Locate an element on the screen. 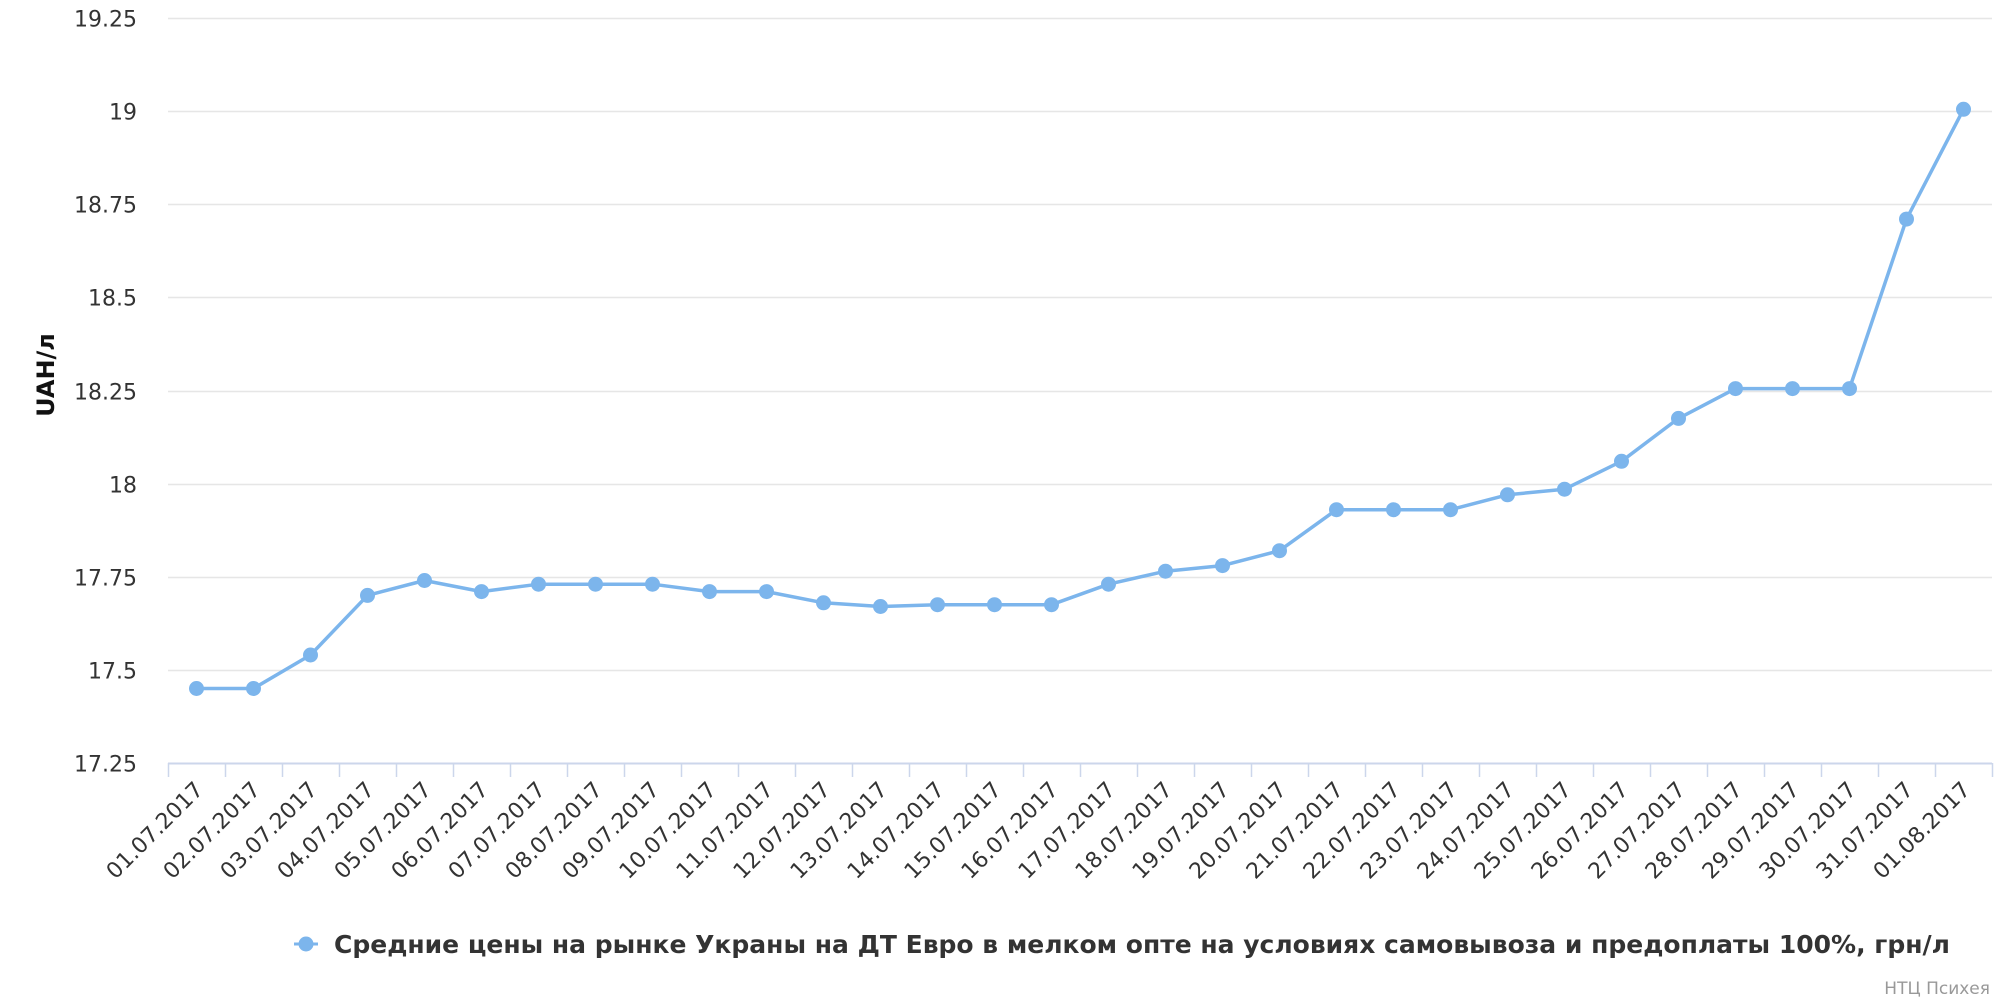 The height and width of the screenshot is (1000, 2000). data-point-14.07.2017 is located at coordinates (937, 605).